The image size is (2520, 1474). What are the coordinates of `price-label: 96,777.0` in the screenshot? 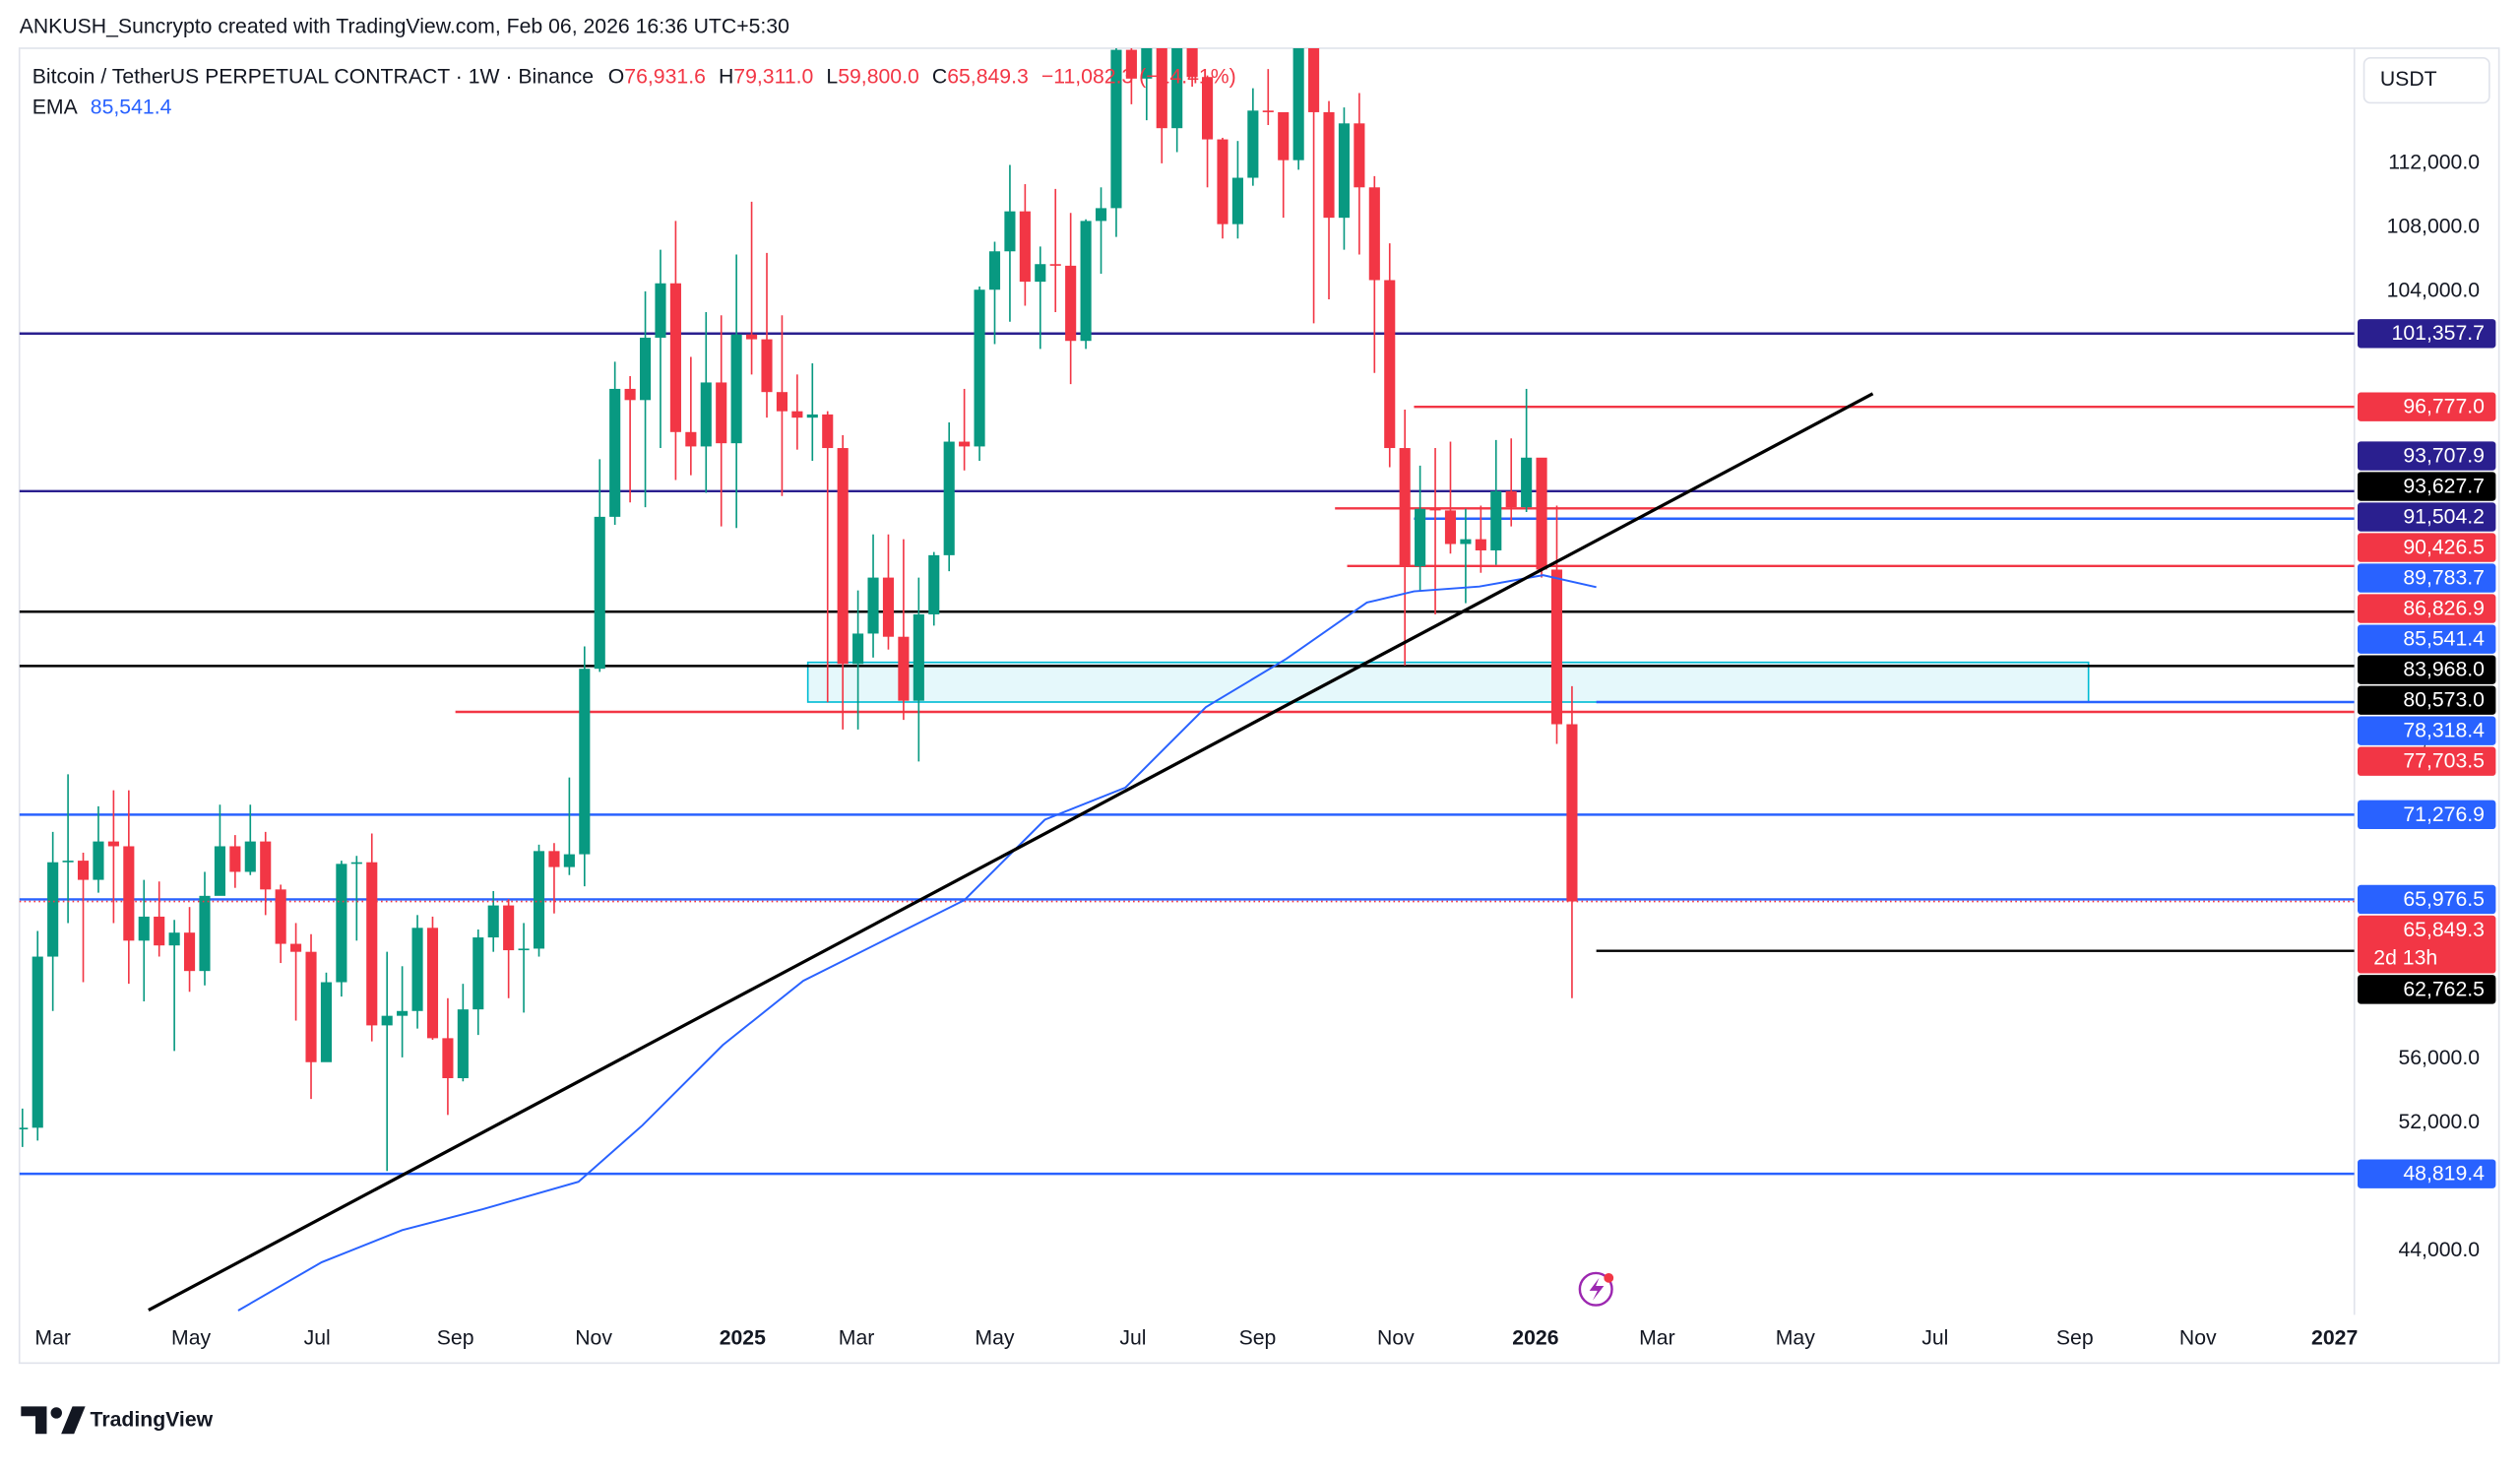 It's located at (2444, 407).